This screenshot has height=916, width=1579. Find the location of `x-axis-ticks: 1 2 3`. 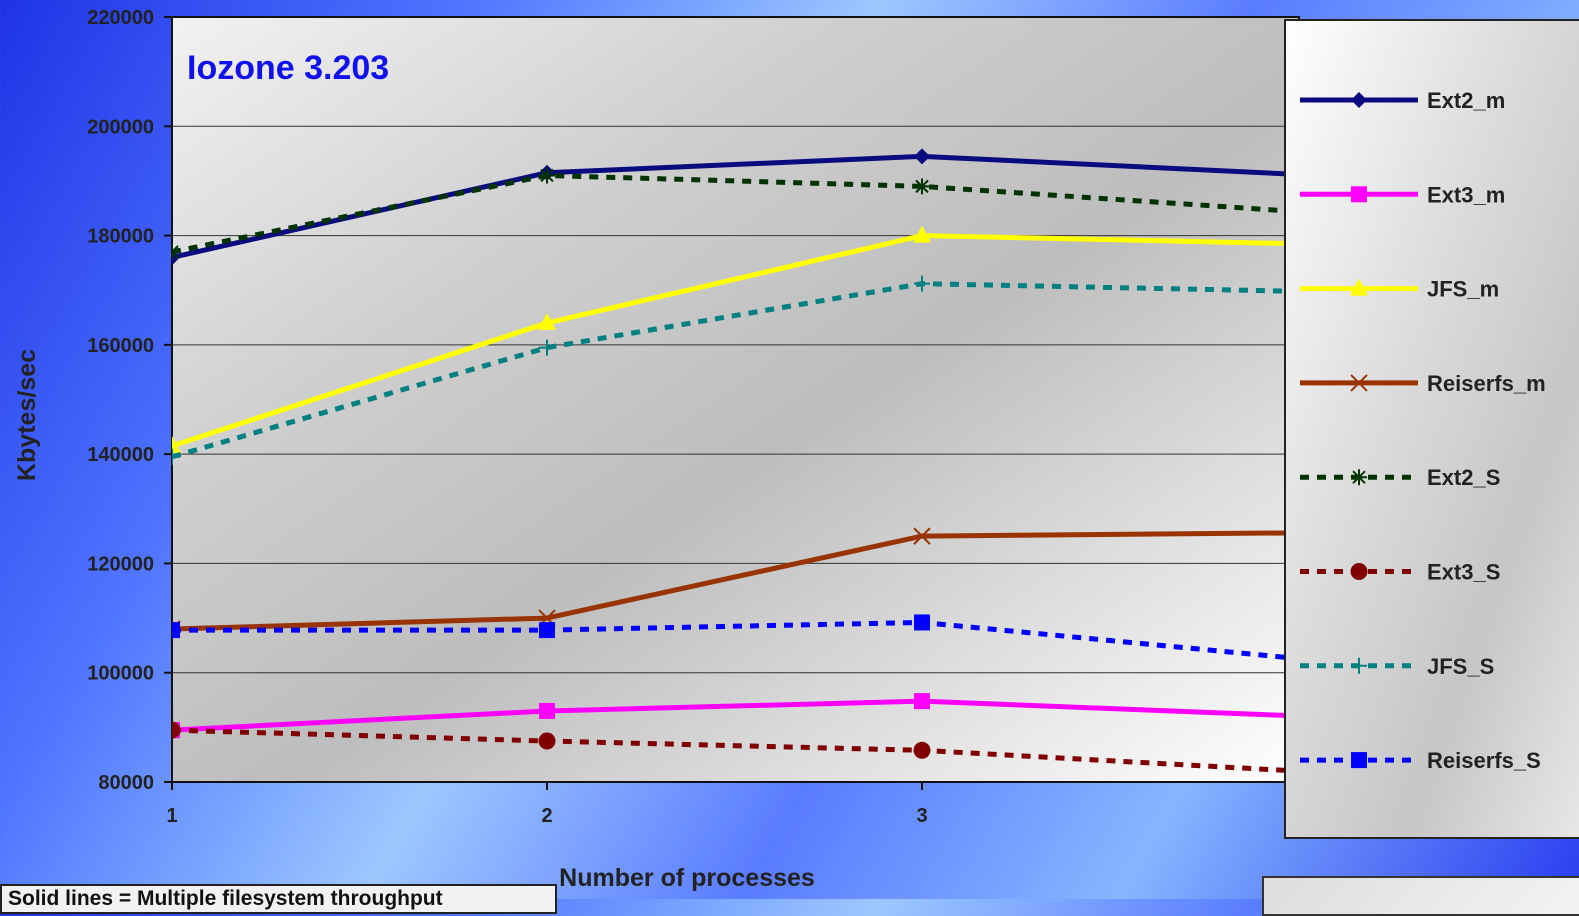

x-axis-ticks: 1 2 3 is located at coordinates (547, 804).